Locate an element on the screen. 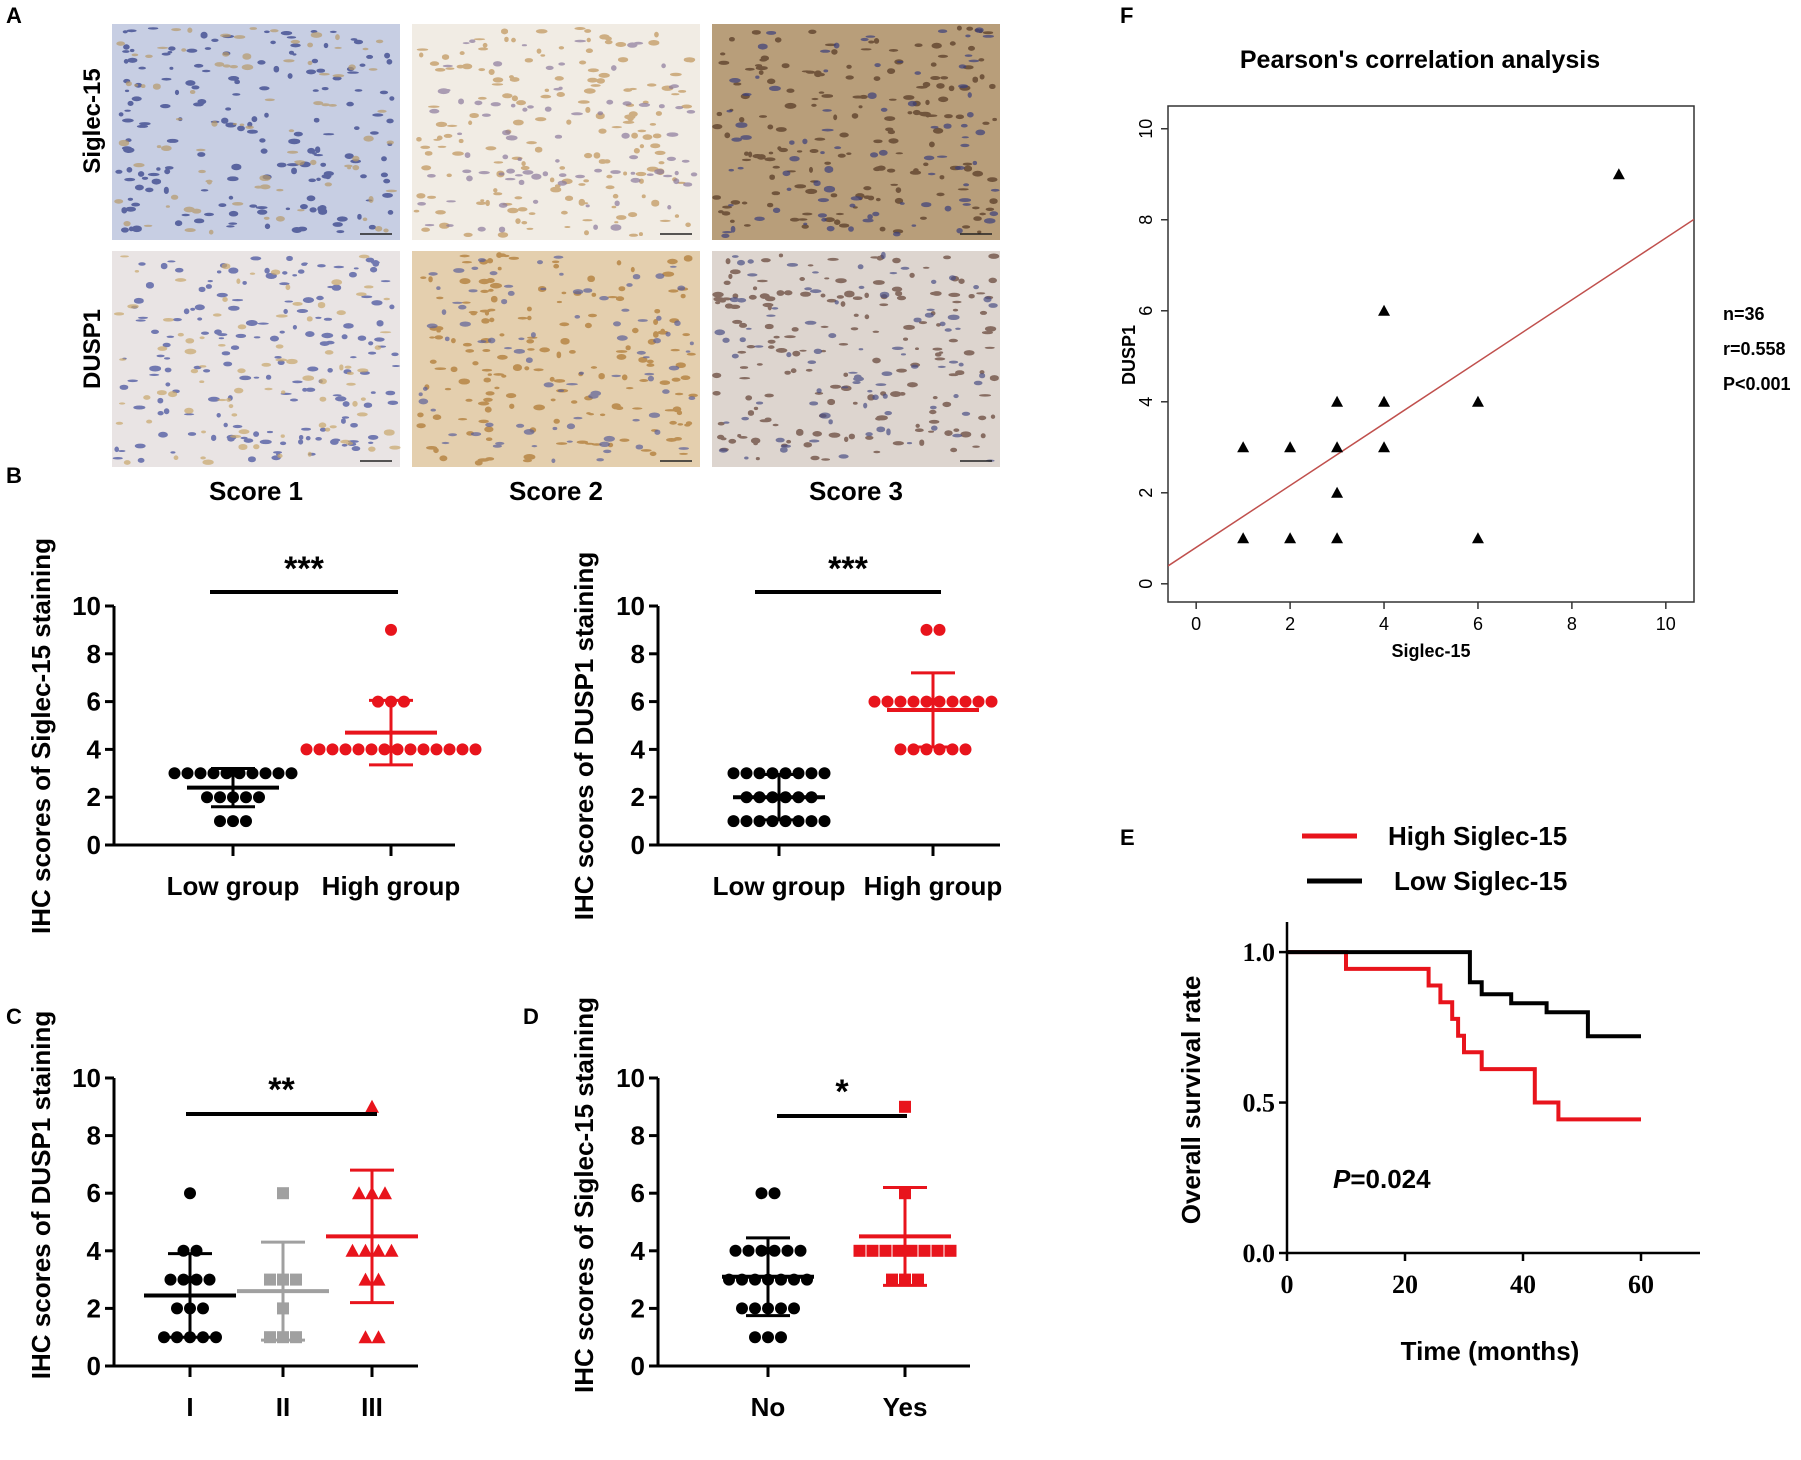 The image size is (1801, 1460). y-tick-label: 0.5 is located at coordinates (1259, 1103).